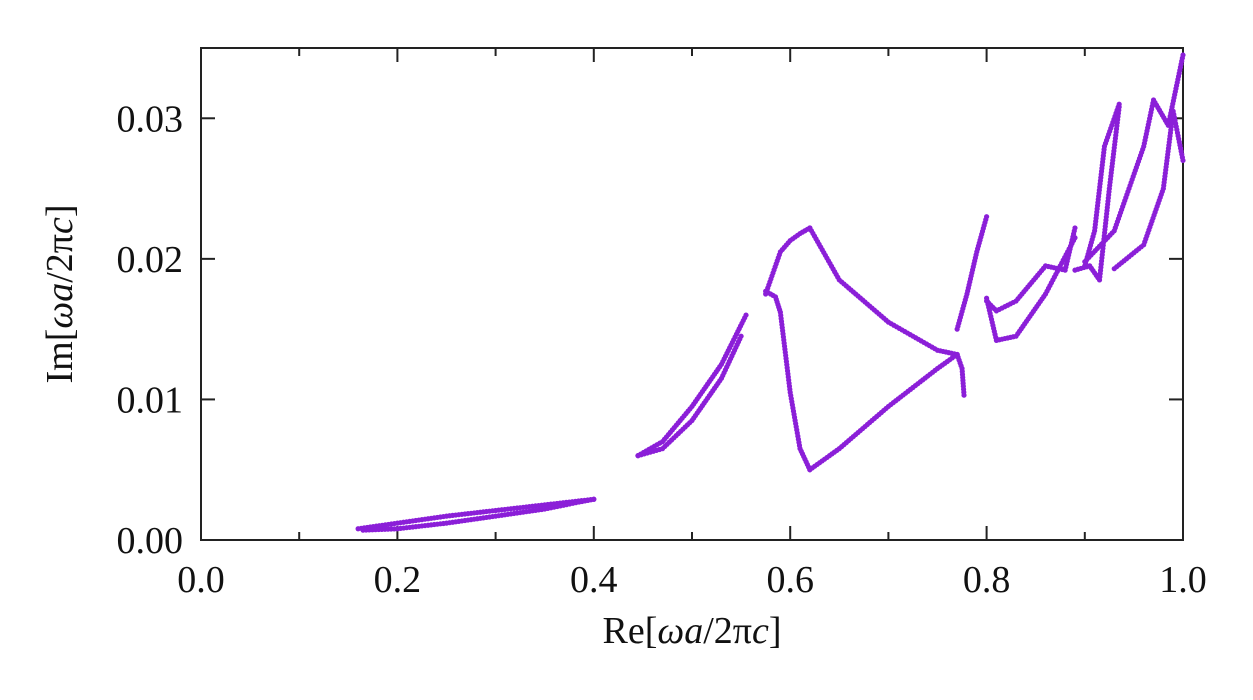  I want to click on x-tick-label: 0.8, so click(987, 580).